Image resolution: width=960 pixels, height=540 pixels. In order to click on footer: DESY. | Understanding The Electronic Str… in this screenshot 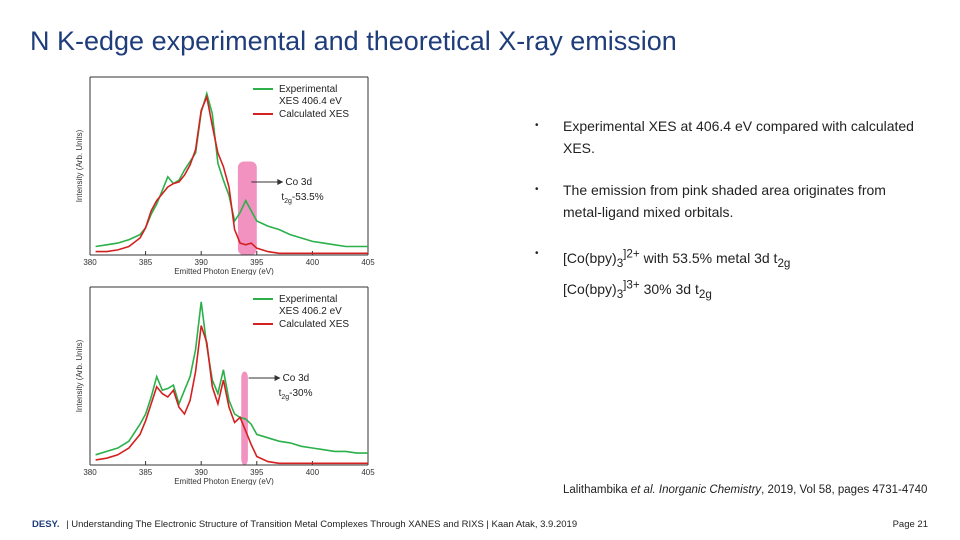, I will do `click(304, 524)`.